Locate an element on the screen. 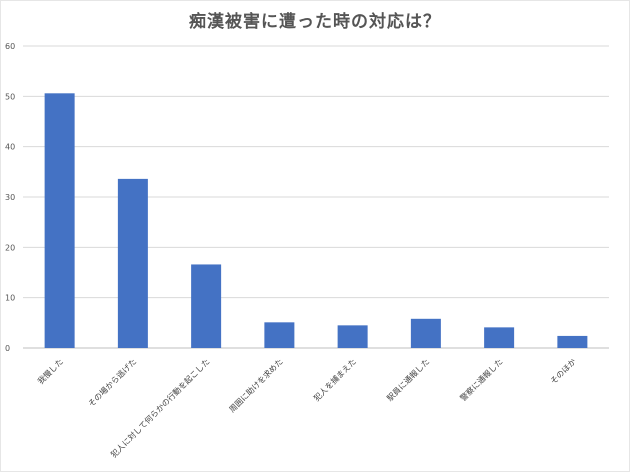 The image size is (630, 473). category-label: 周囲に助けを求めた is located at coordinates (256, 385).